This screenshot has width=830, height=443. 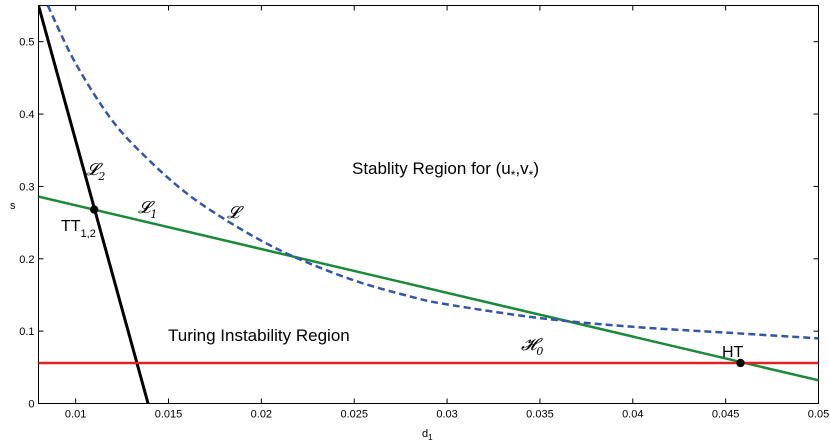 What do you see at coordinates (726, 415) in the screenshot?
I see `x-tick-label: 0.045` at bounding box center [726, 415].